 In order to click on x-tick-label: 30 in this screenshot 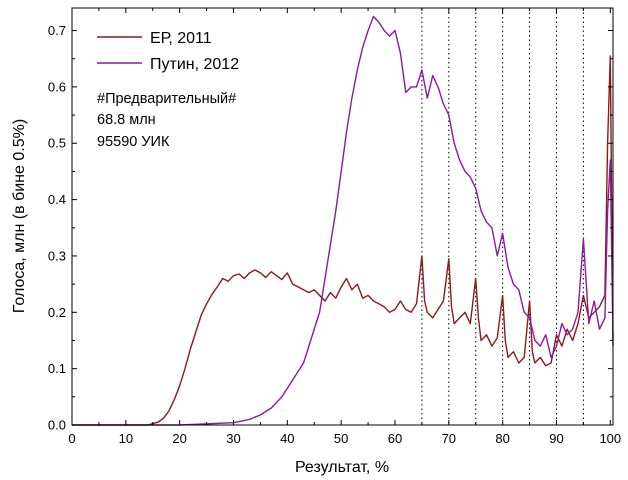, I will do `click(233, 438)`.